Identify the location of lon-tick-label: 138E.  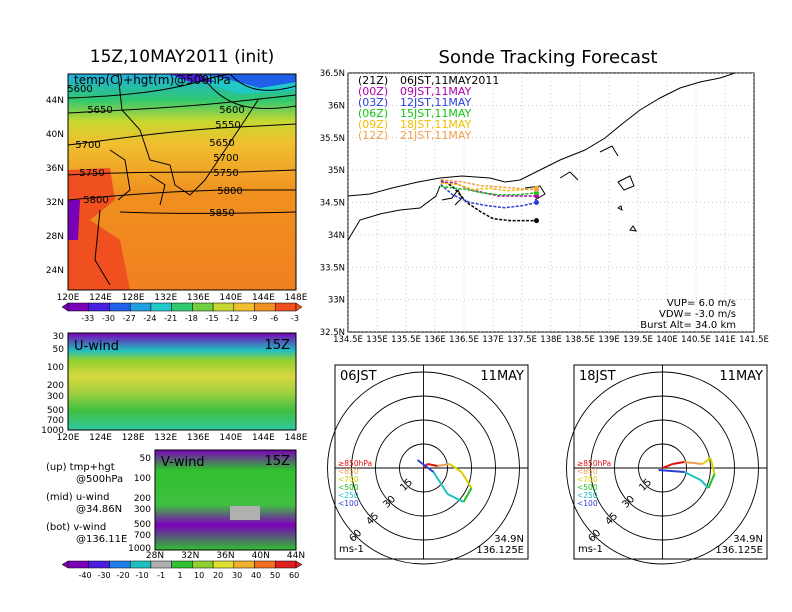
(551, 340).